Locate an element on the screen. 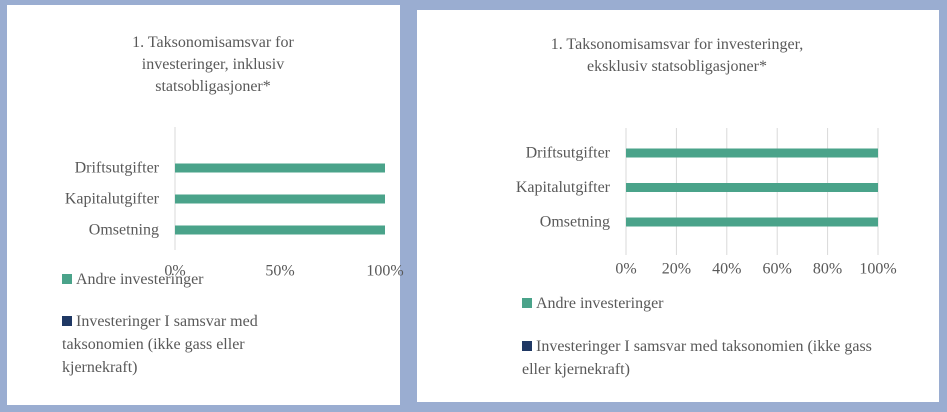 The width and height of the screenshot is (947, 412). x-tick-label: 80% is located at coordinates (827, 269).